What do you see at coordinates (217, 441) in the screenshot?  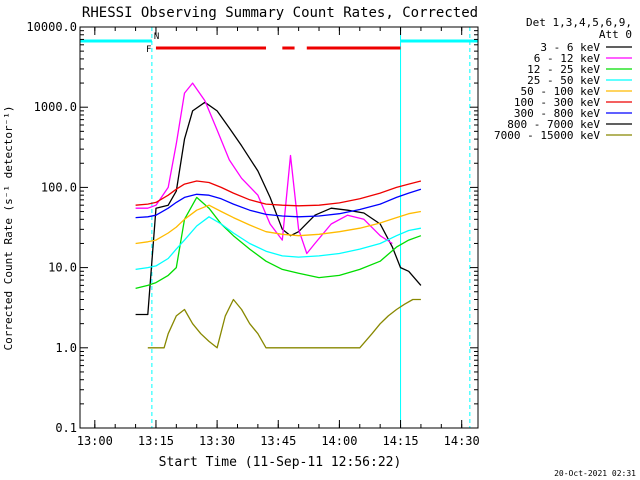 I see `x-tick-label: 13:30` at bounding box center [217, 441].